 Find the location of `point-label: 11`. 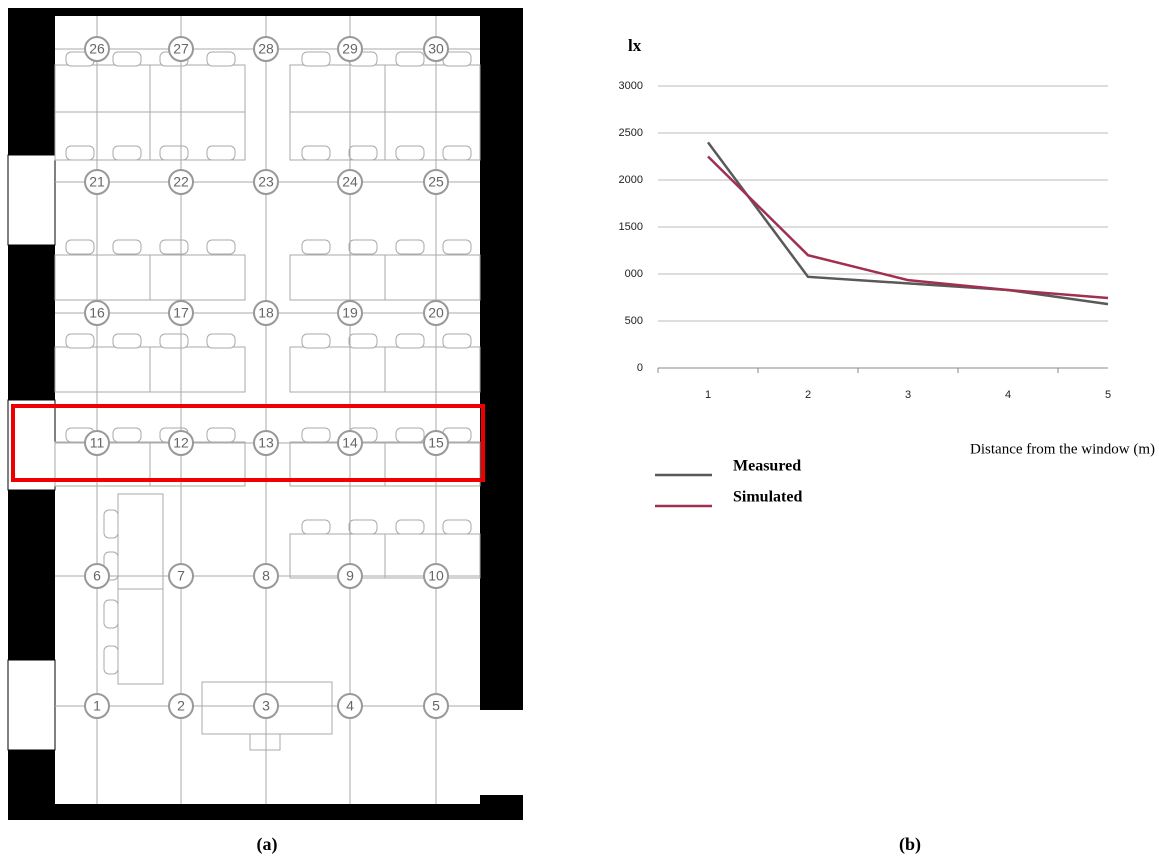

point-label: 11 is located at coordinates (97, 443).